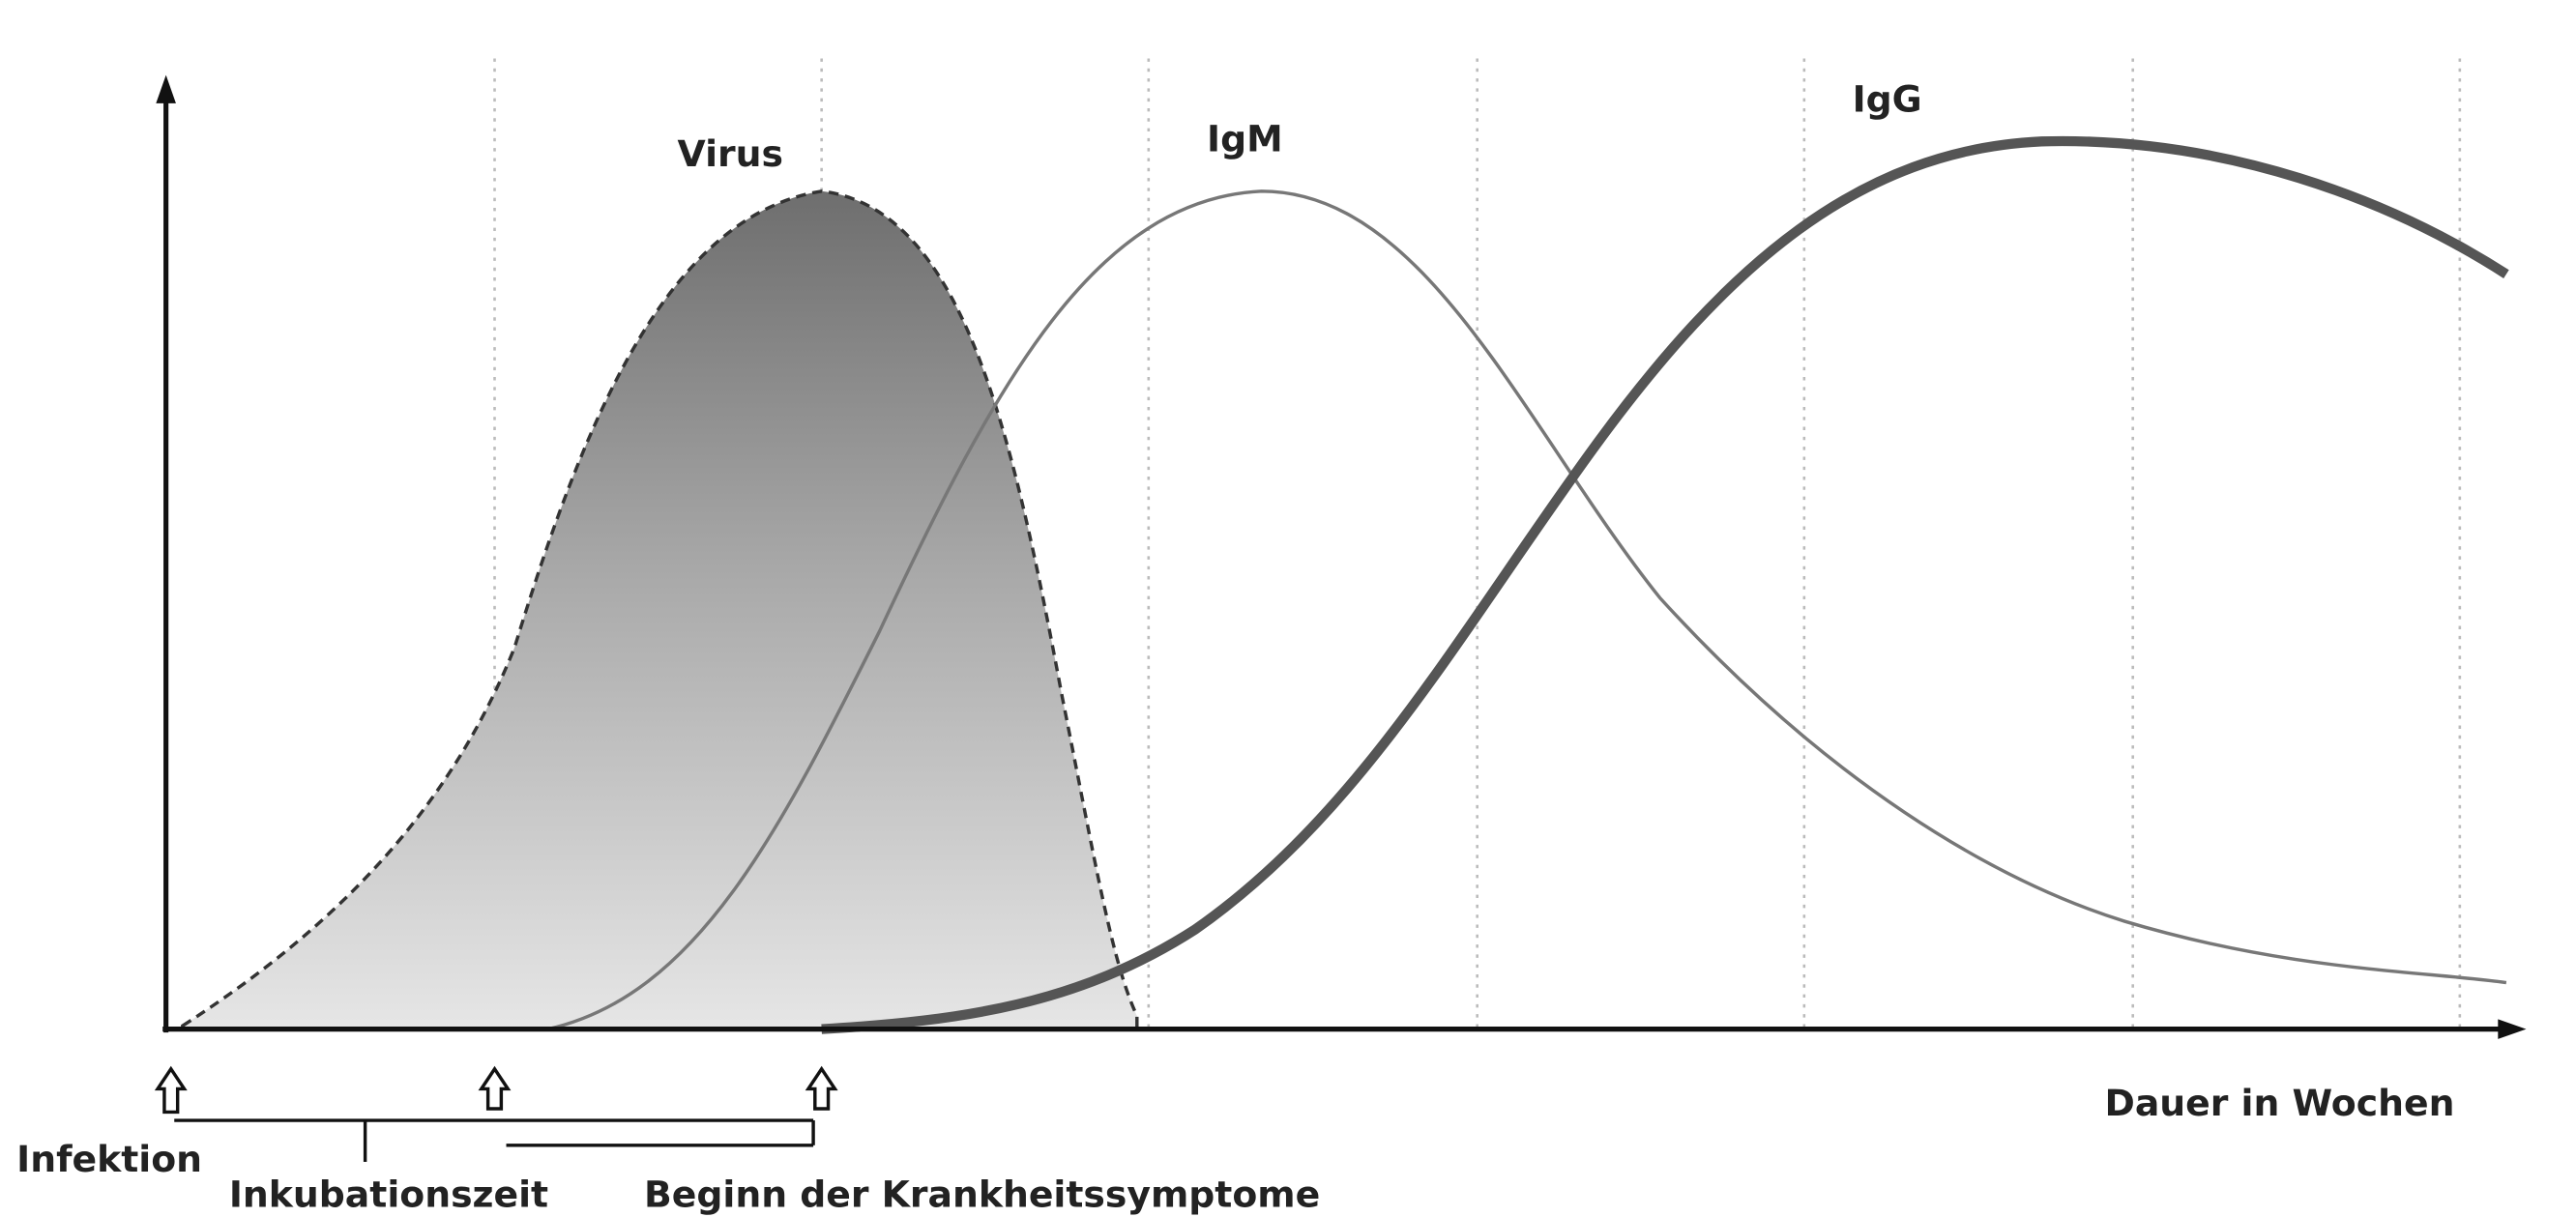 The width and height of the screenshot is (2576, 1217). Describe the element at coordinates (388, 1194) in the screenshot. I see `marker-label: Inkubationszeit` at that location.